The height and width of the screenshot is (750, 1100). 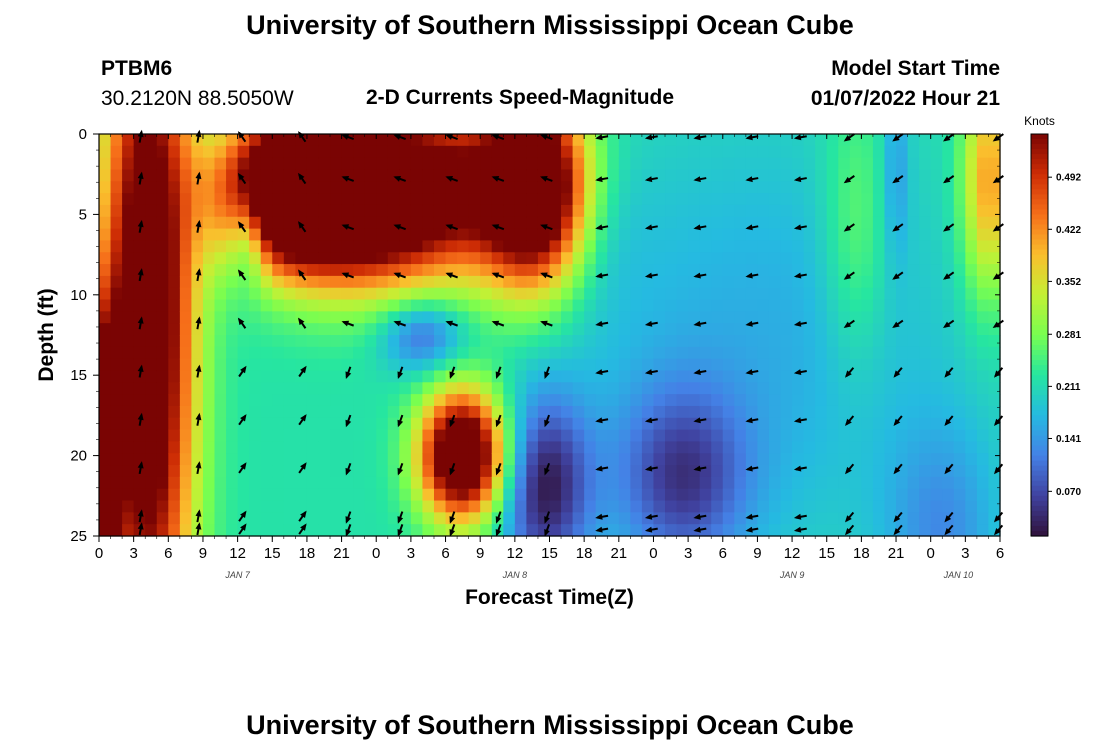 I want to click on x-tick-label: 3, so click(x=965, y=553).